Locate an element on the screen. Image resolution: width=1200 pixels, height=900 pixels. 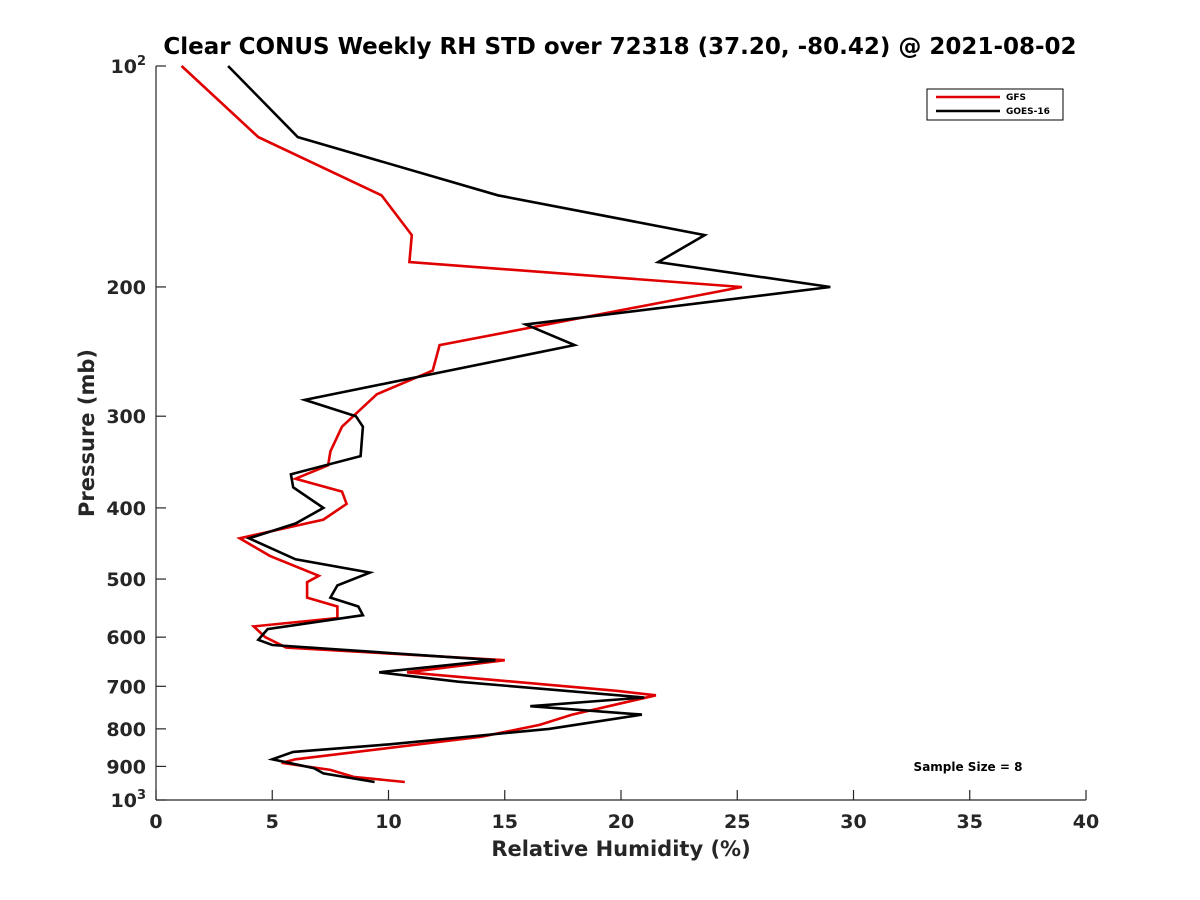
x-tick-label: 15 is located at coordinates (505, 822).